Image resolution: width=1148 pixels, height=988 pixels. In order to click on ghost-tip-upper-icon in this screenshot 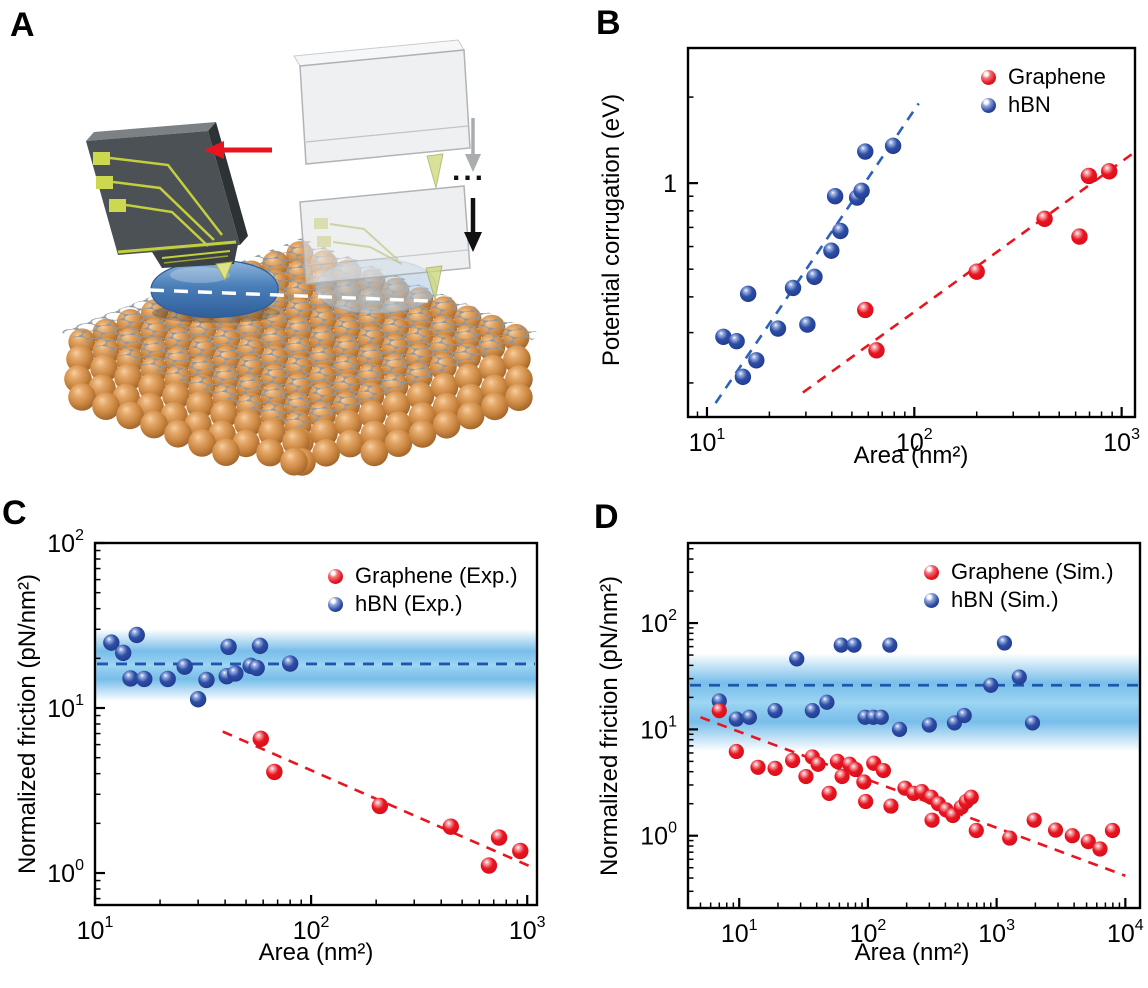, I will do `click(435, 171)`.